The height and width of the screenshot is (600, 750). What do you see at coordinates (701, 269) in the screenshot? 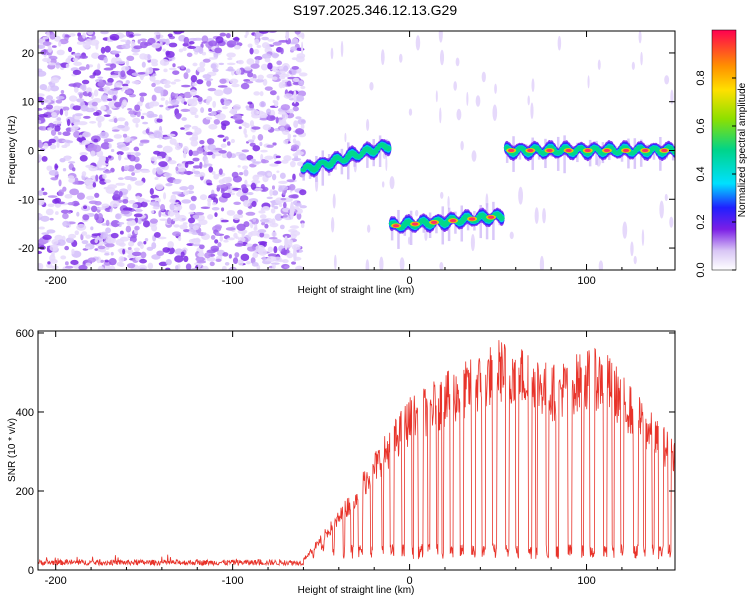
I see `colorbar-tick-label: 0.0` at bounding box center [701, 269].